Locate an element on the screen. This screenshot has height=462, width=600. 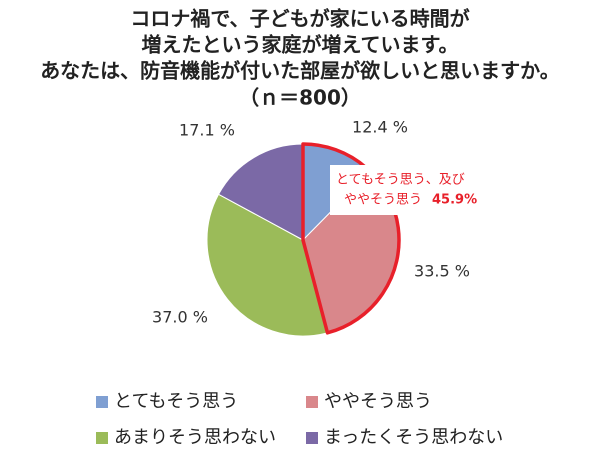
legend-label: とてもそう思う is located at coordinates (176, 401).